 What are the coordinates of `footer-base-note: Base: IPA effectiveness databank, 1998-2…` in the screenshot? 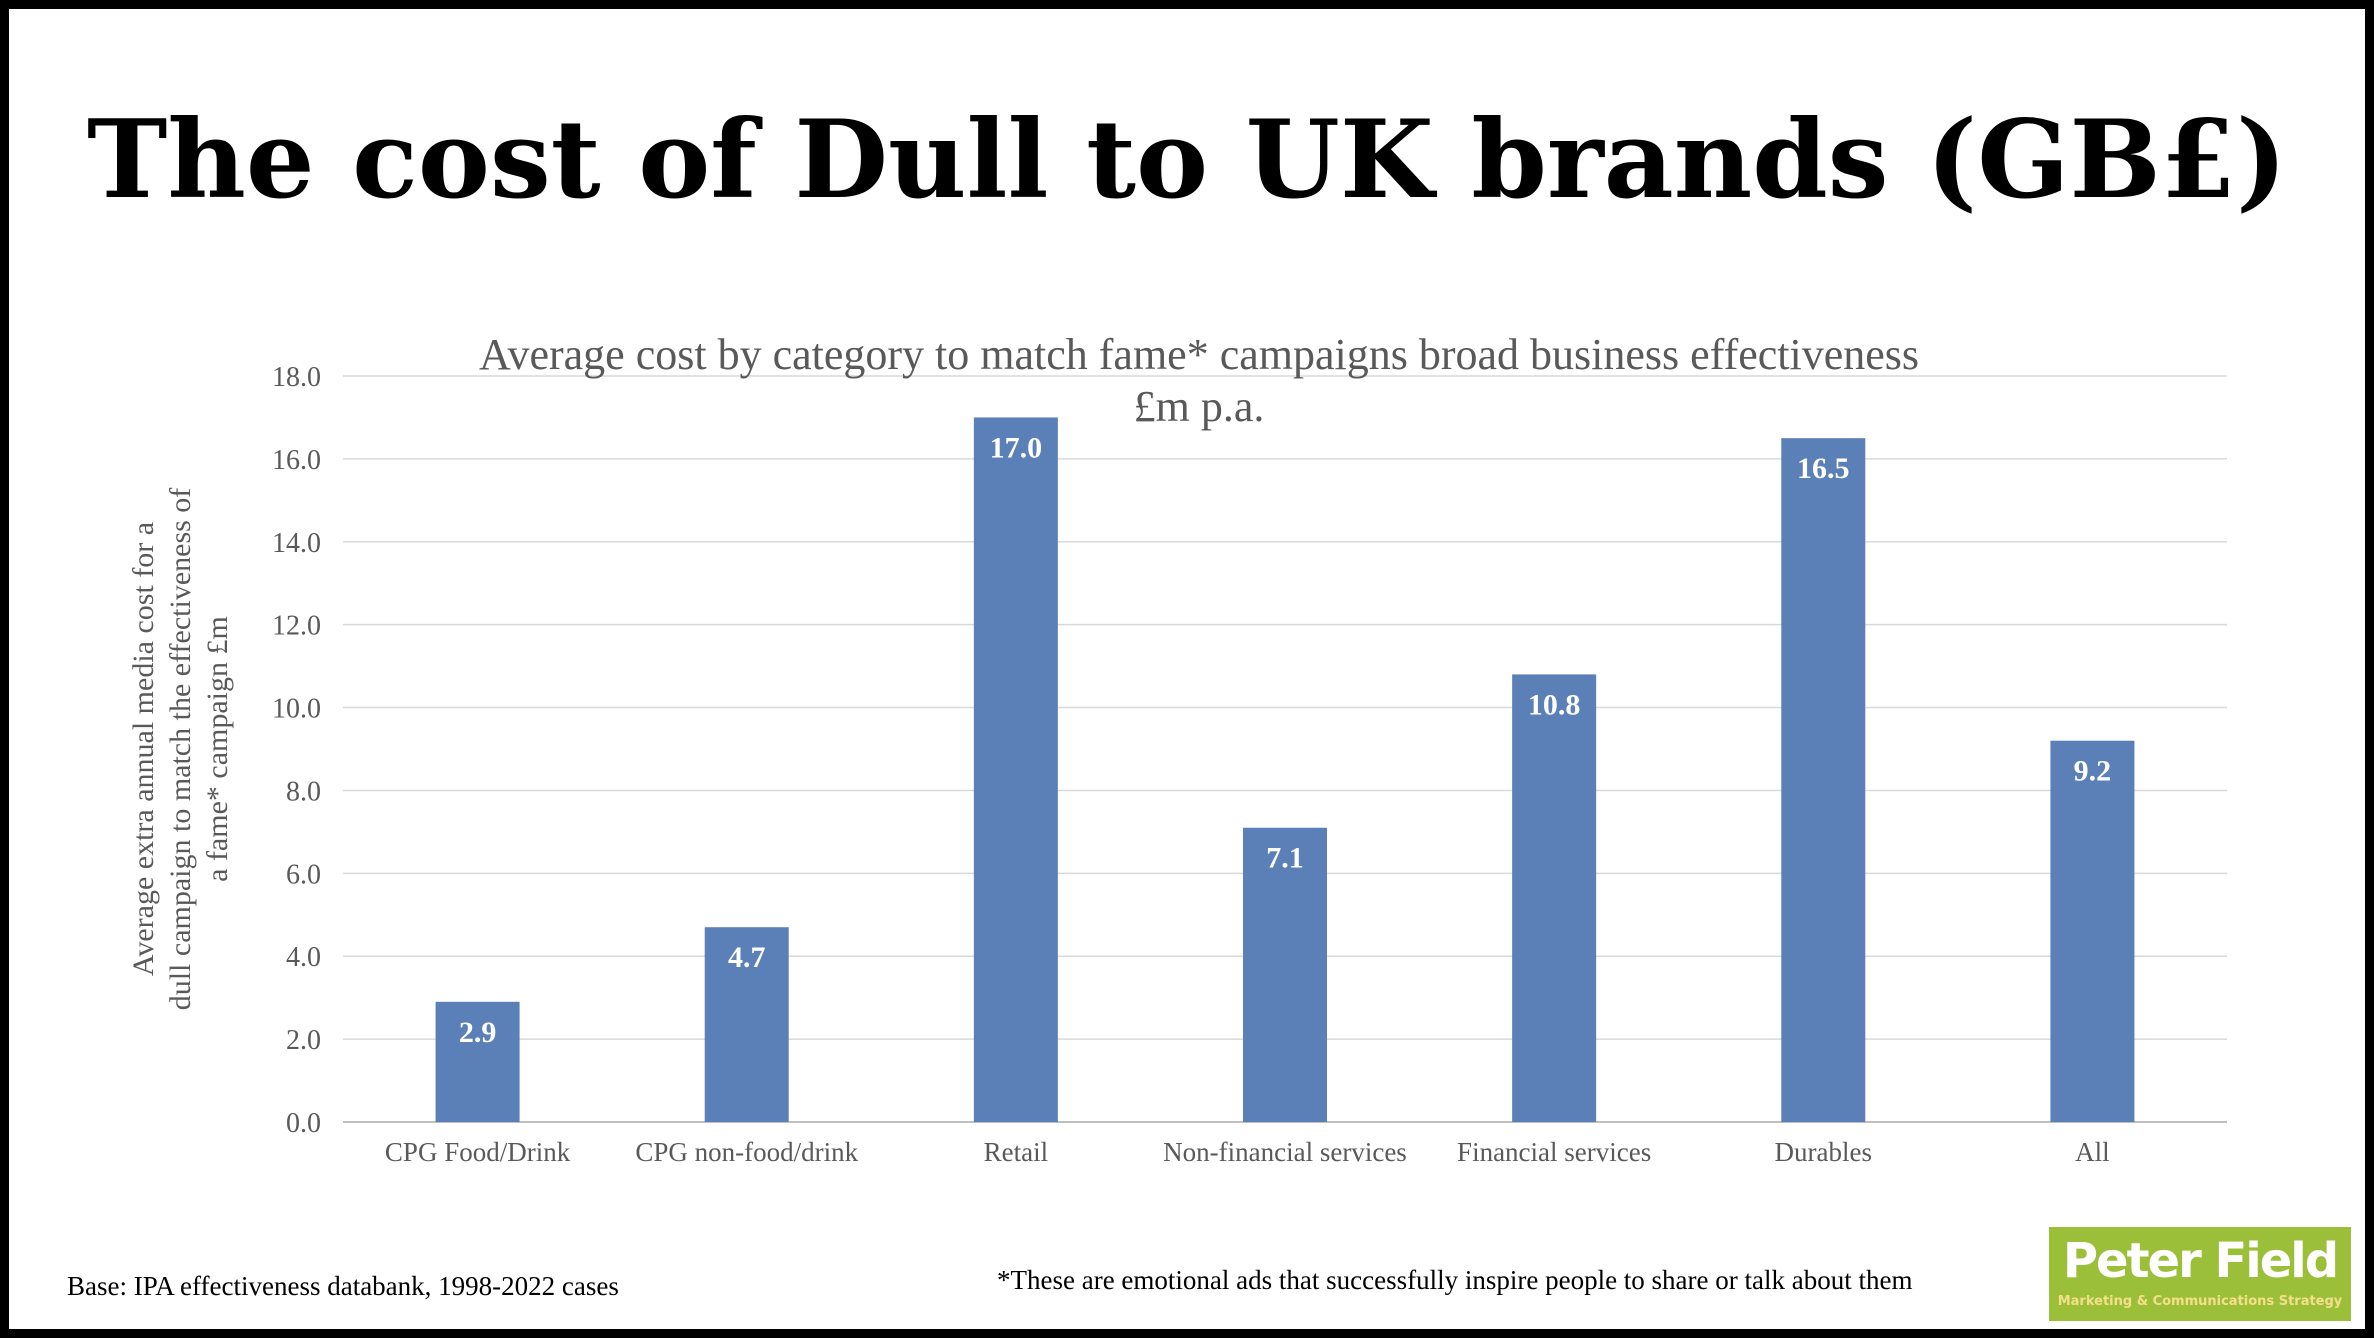 It's located at (343, 1286).